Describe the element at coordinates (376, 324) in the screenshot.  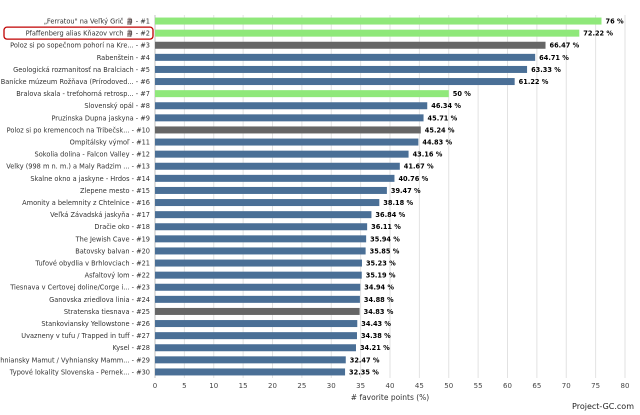
I see `value-label: 34.43 %` at that location.